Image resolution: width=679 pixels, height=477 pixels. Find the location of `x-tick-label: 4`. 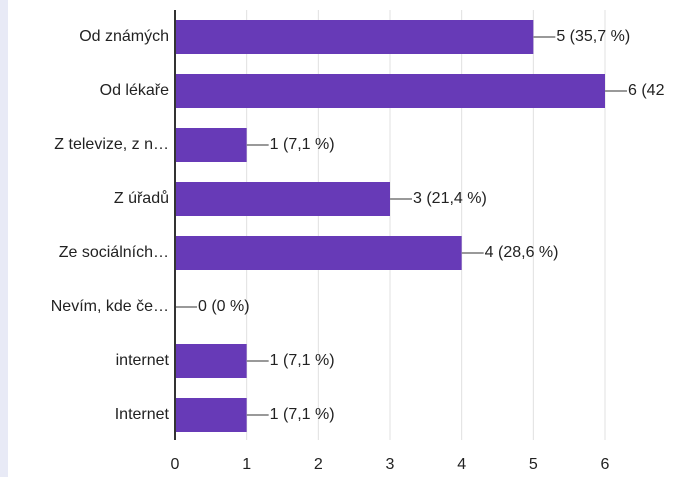

x-tick-label: 4 is located at coordinates (461, 464).